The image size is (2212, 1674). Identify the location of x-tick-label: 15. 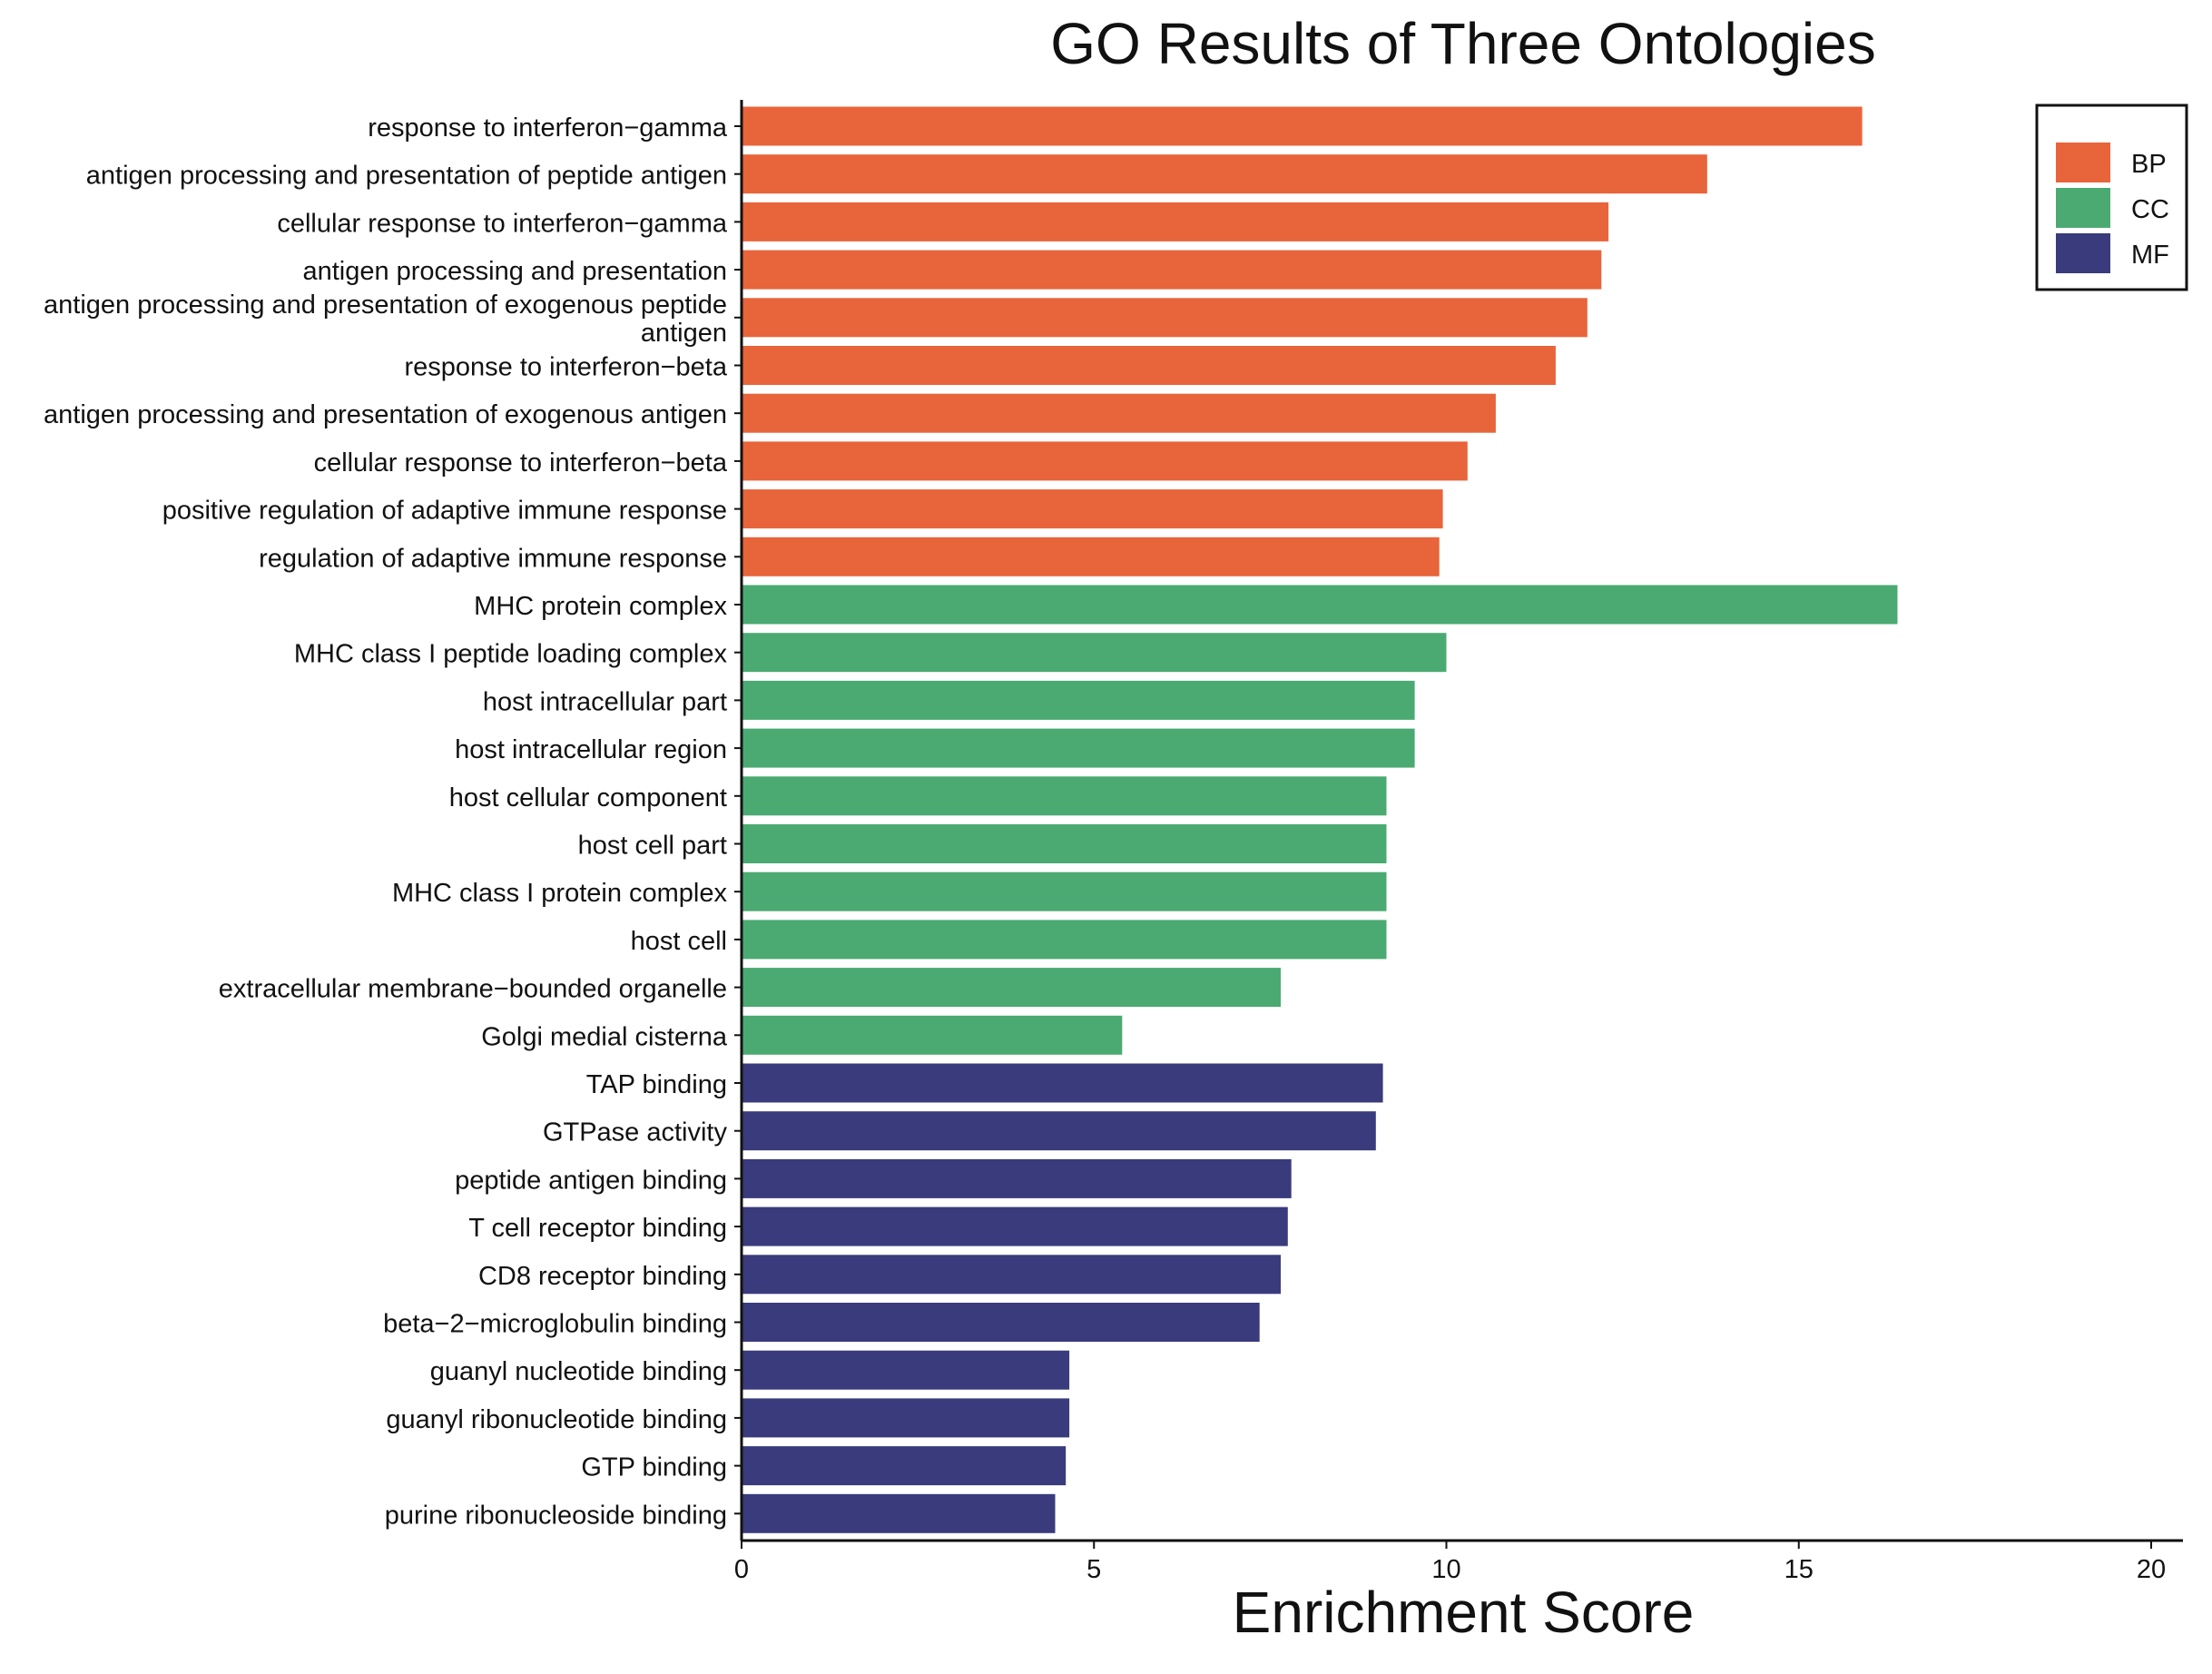
(1799, 1569).